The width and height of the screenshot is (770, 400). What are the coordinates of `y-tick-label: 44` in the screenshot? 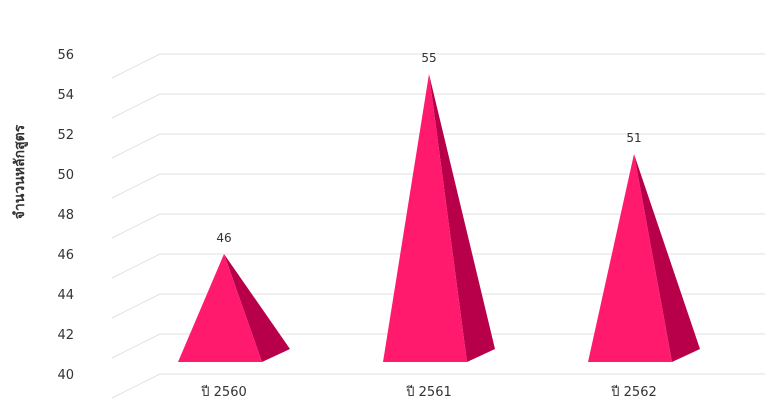 It's located at (65, 295).